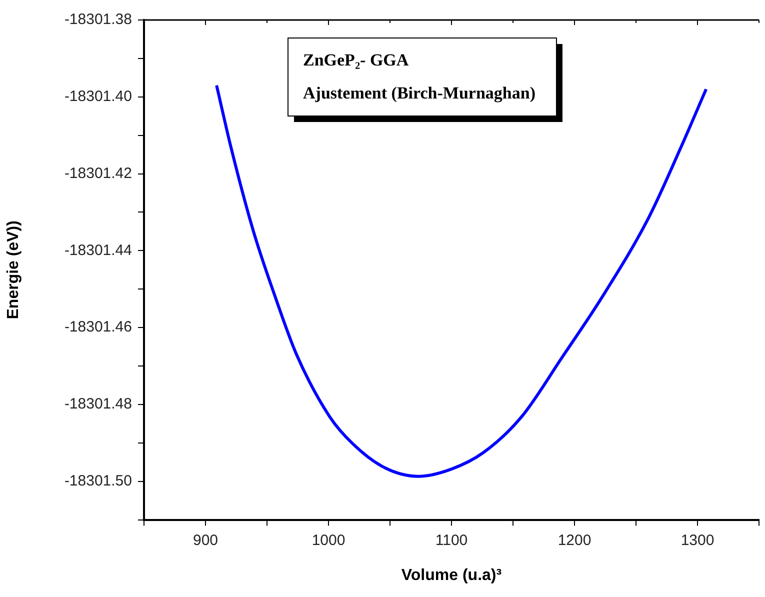 This screenshot has height=597, width=765. Describe the element at coordinates (98, 19) in the screenshot. I see `y-tick-label: -18301.38` at that location.